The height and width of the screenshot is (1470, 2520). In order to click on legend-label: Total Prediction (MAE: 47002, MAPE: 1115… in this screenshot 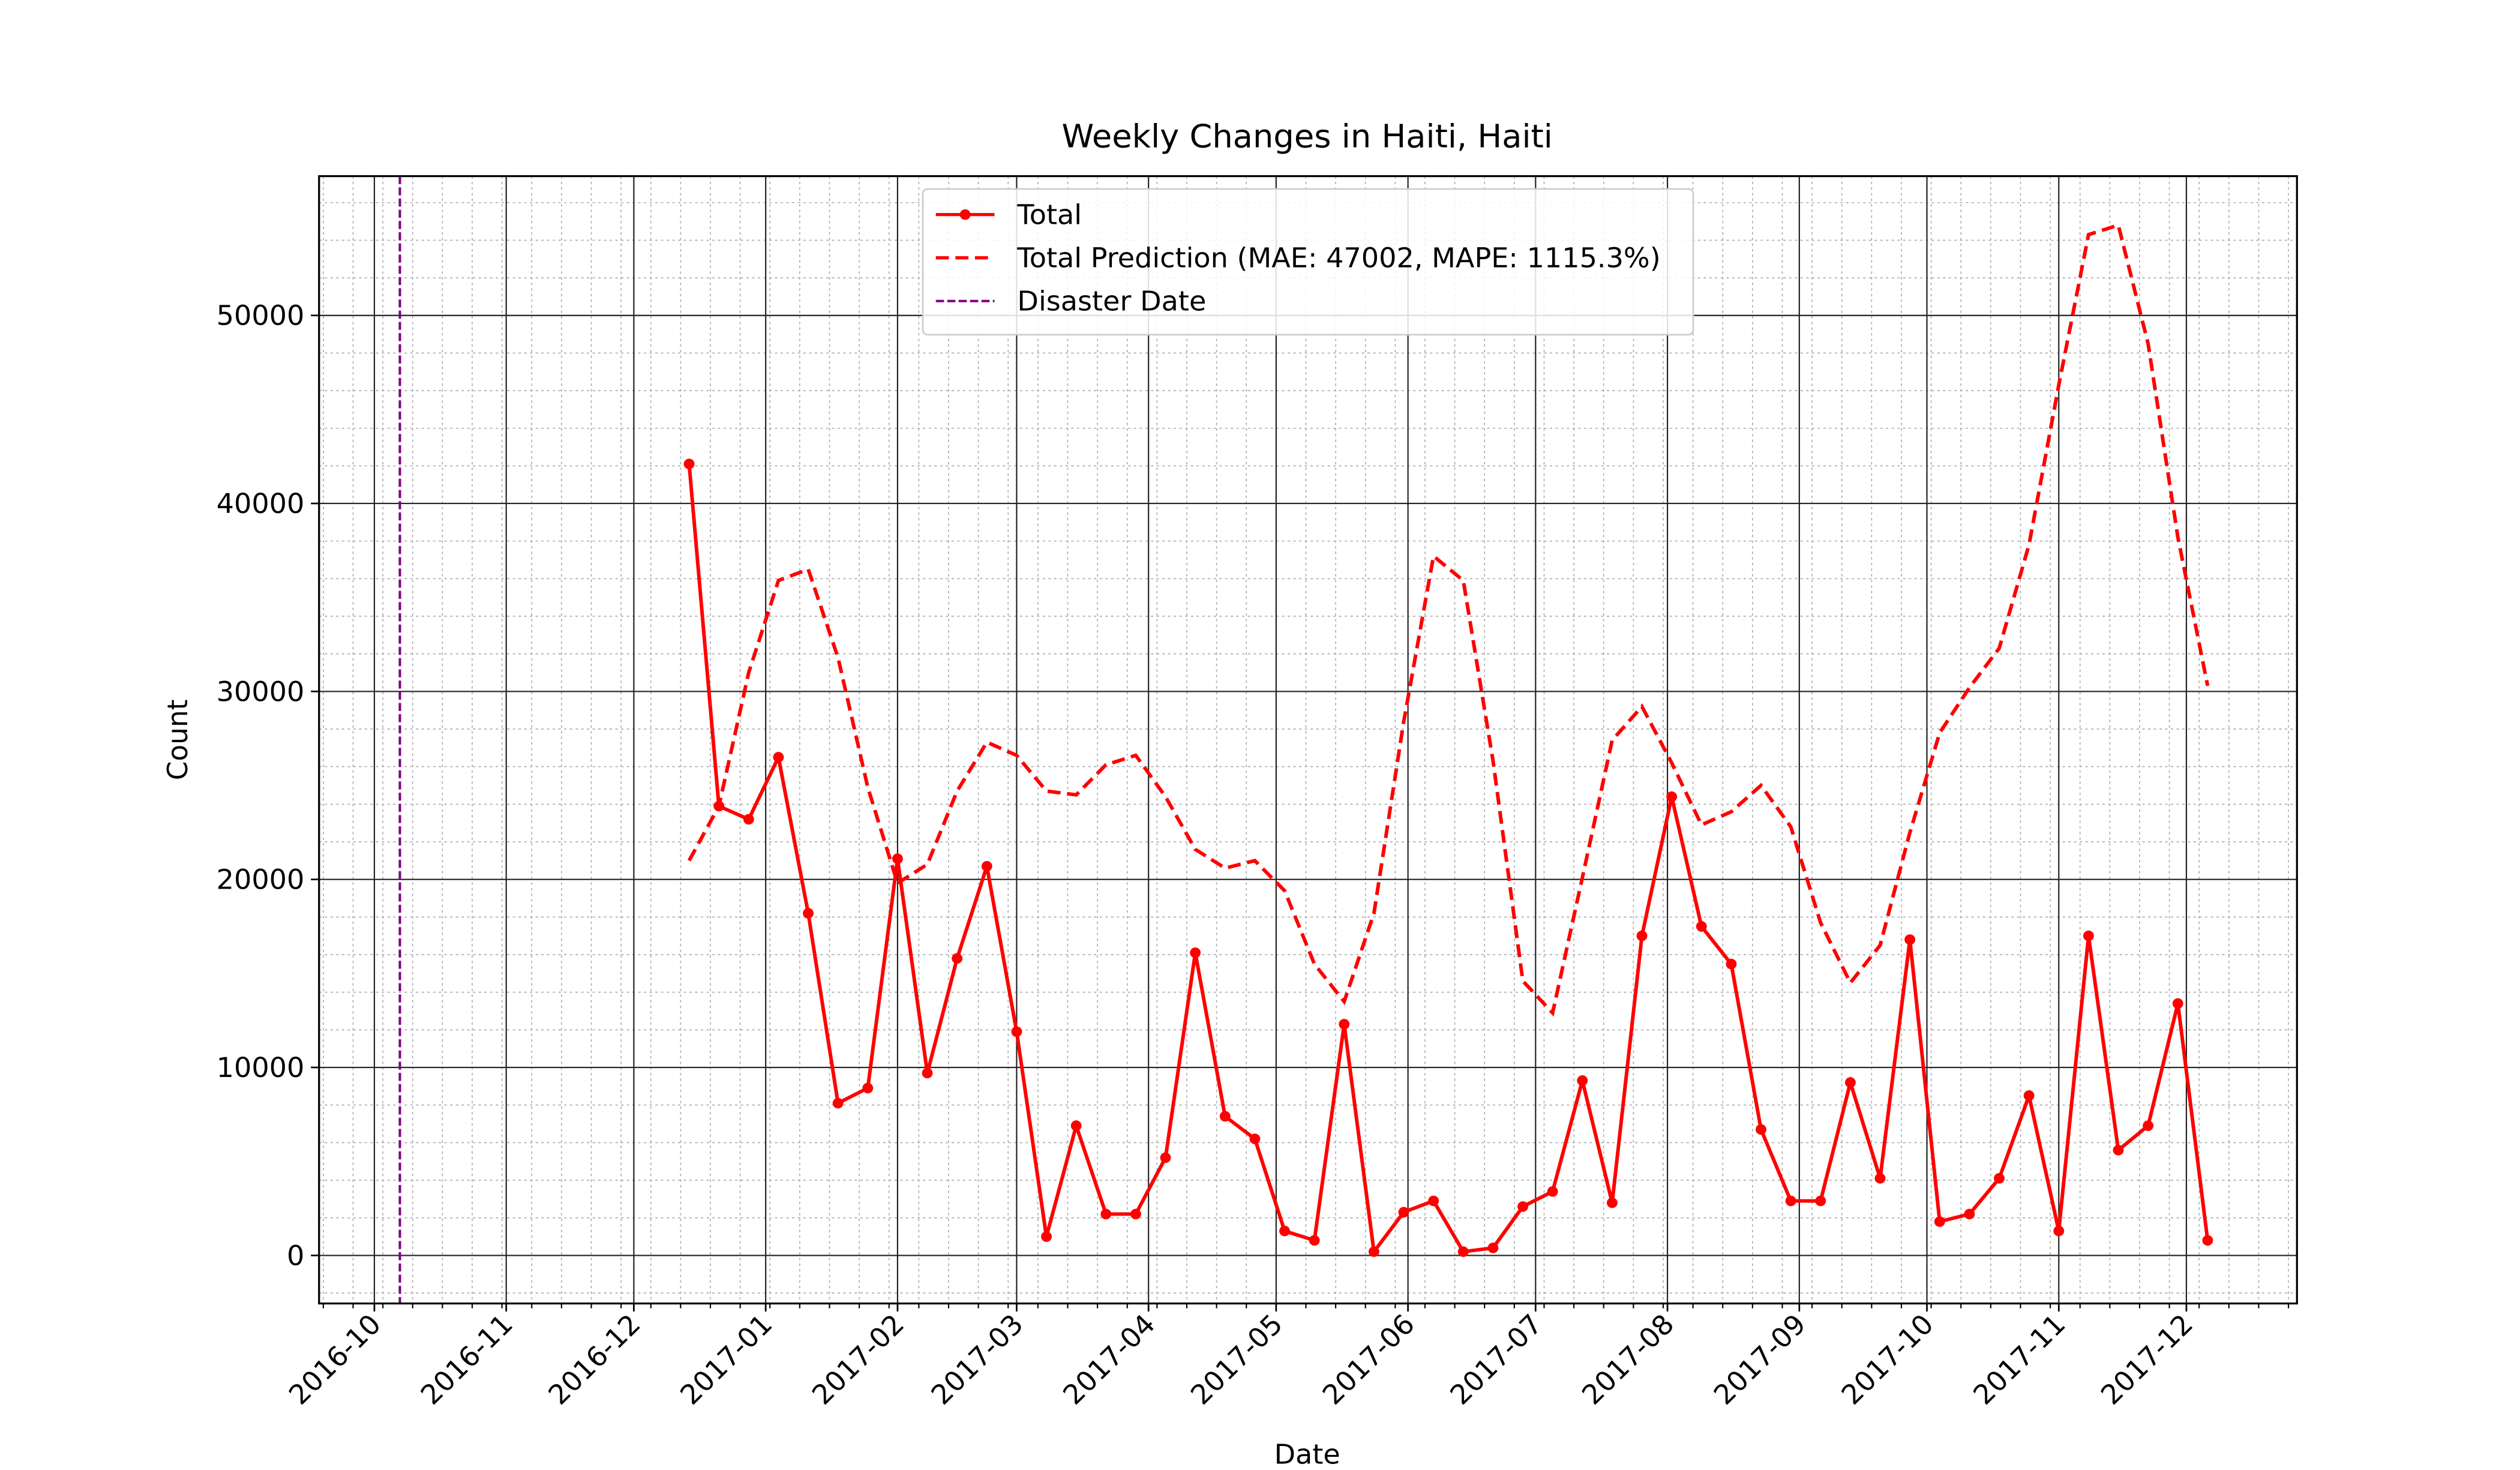, I will do `click(1338, 258)`.